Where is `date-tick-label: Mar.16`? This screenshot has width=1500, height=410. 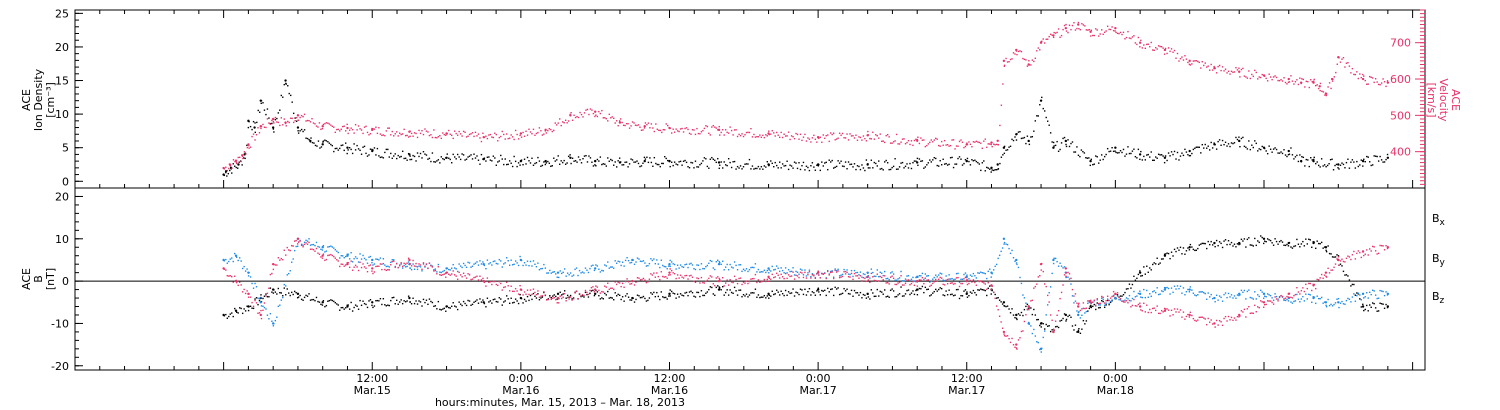
date-tick-label: Mar.16 is located at coordinates (520, 390).